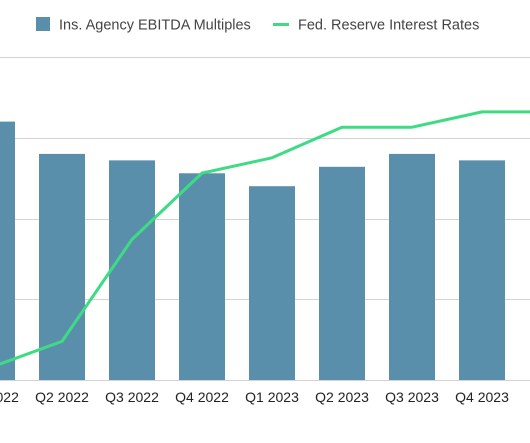 Image resolution: width=530 pixels, height=443 pixels. What do you see at coordinates (272, 397) in the screenshot?
I see `x-tick-label-4: Q1 2023` at bounding box center [272, 397].